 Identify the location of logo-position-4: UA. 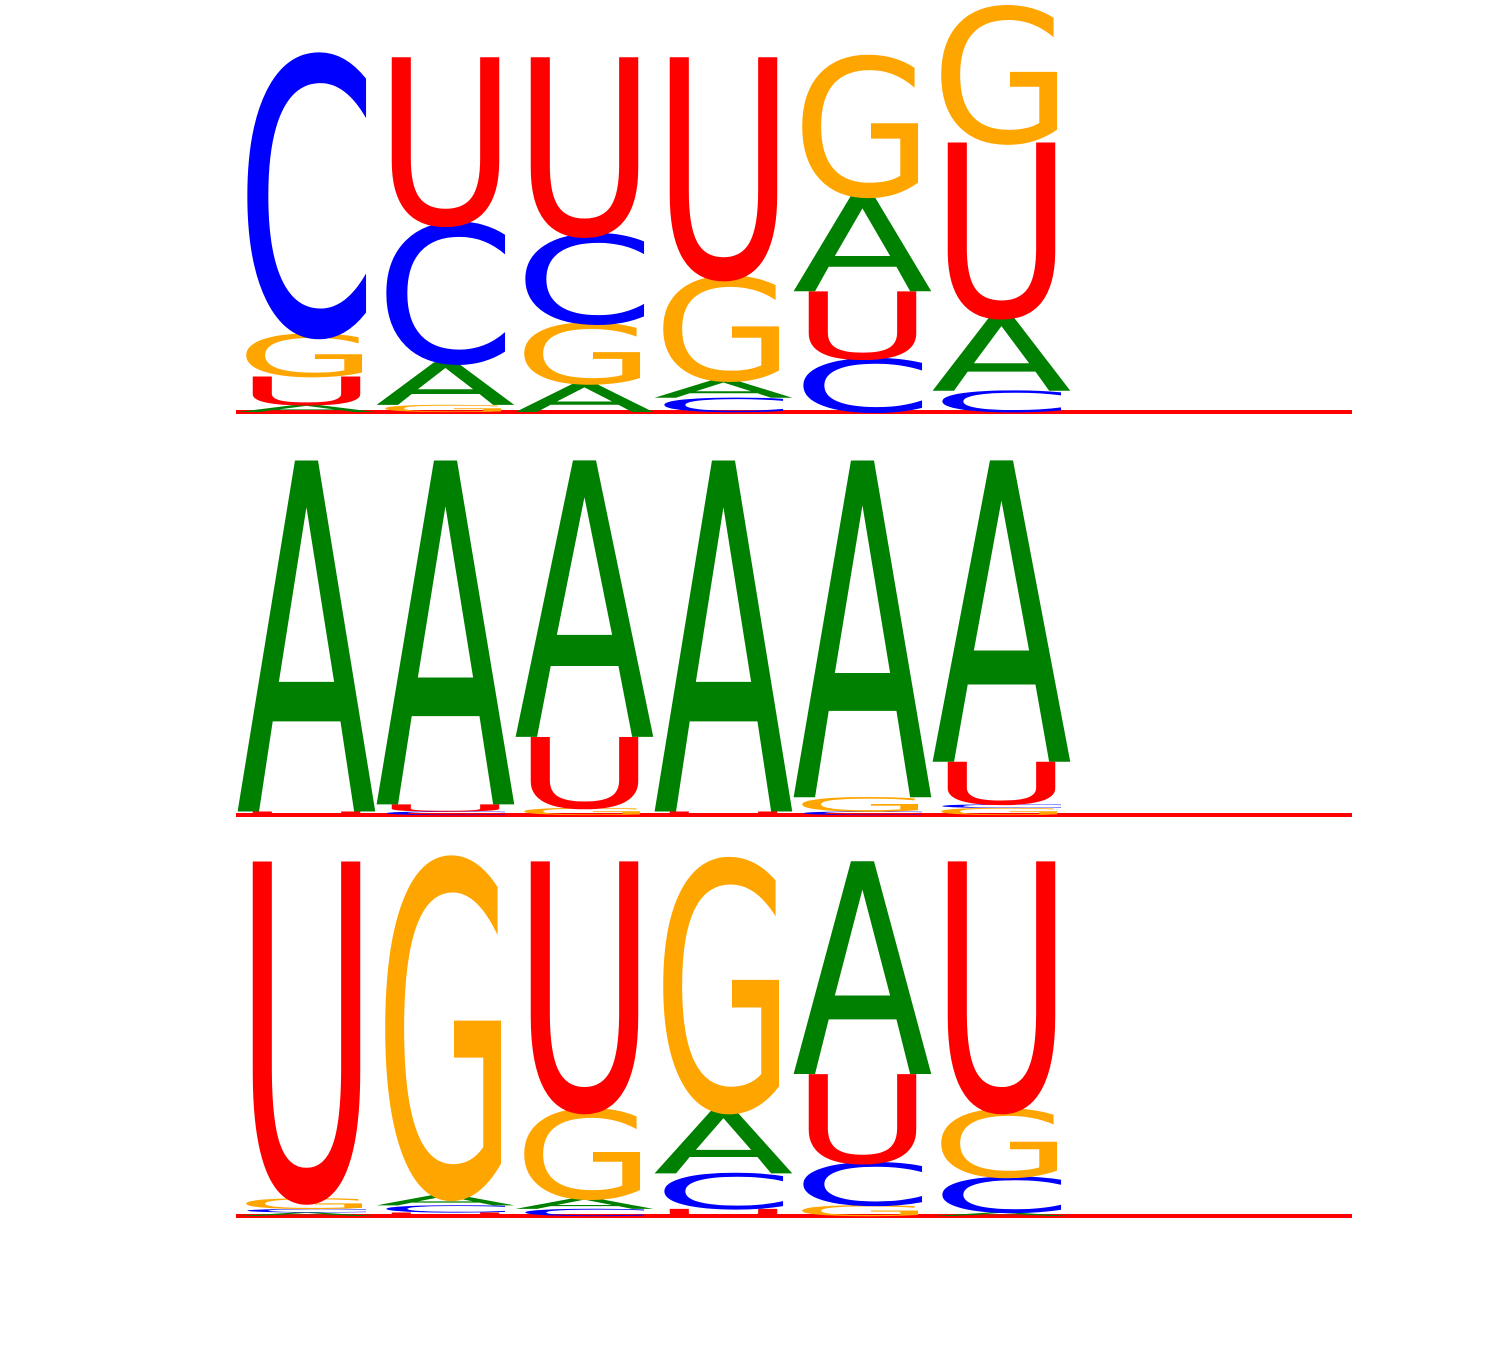
(724, 646).